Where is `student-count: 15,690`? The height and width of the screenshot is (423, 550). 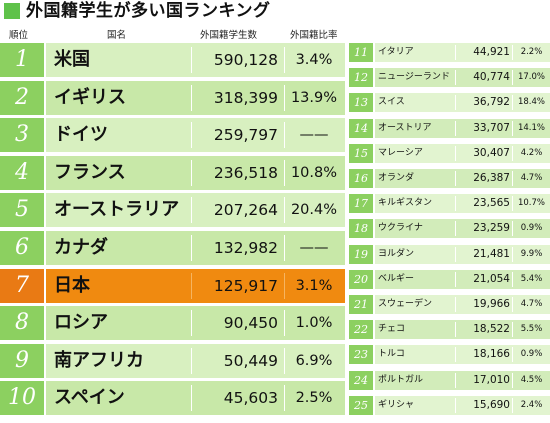 student-count: 15,690 is located at coordinates (491, 404).